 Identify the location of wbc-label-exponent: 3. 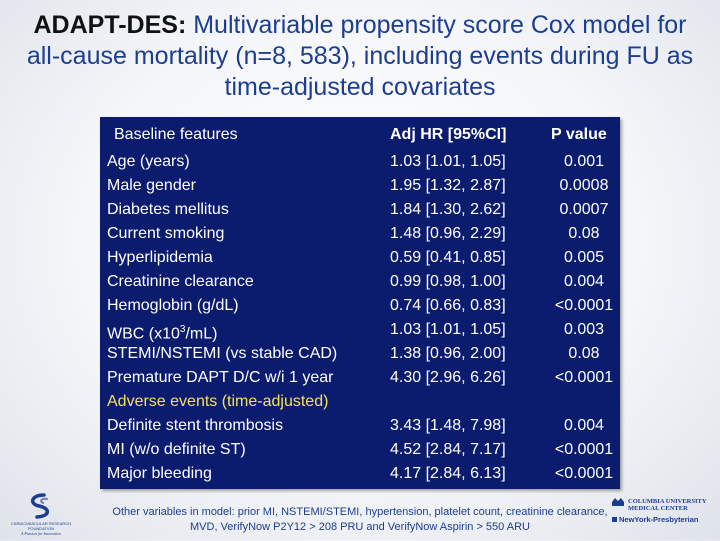
(182, 329).